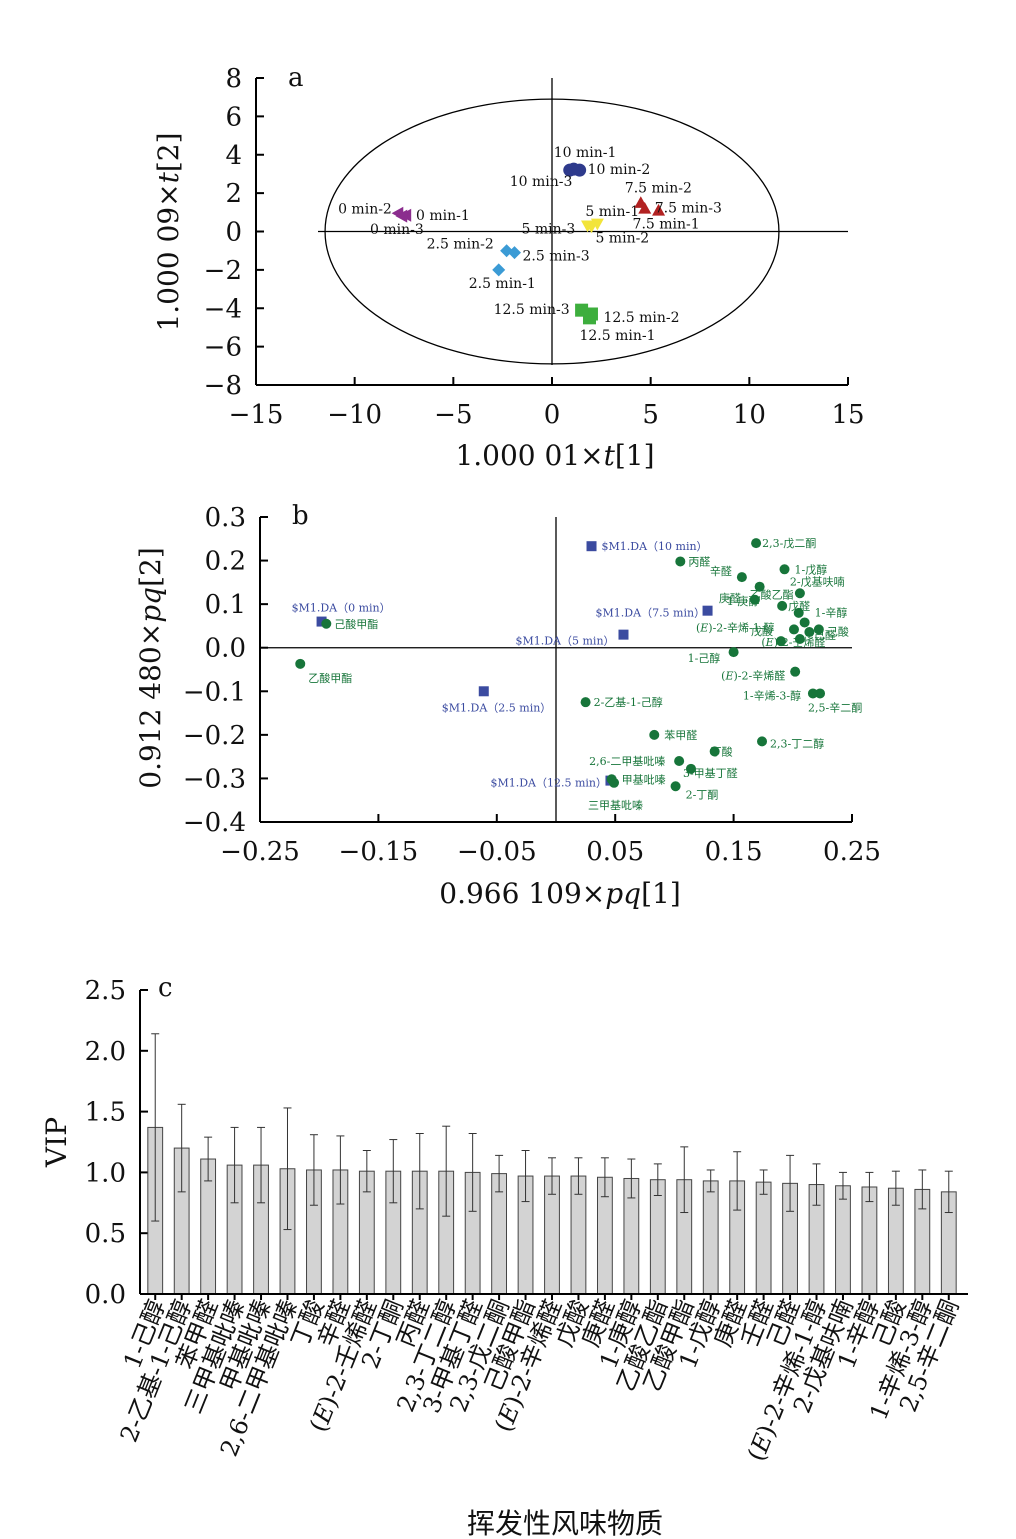 This screenshot has width=1016, height=1539. What do you see at coordinates (772, 595) in the screenshot?
I see `panel-b-compound-label: 乙酸乙酯` at bounding box center [772, 595].